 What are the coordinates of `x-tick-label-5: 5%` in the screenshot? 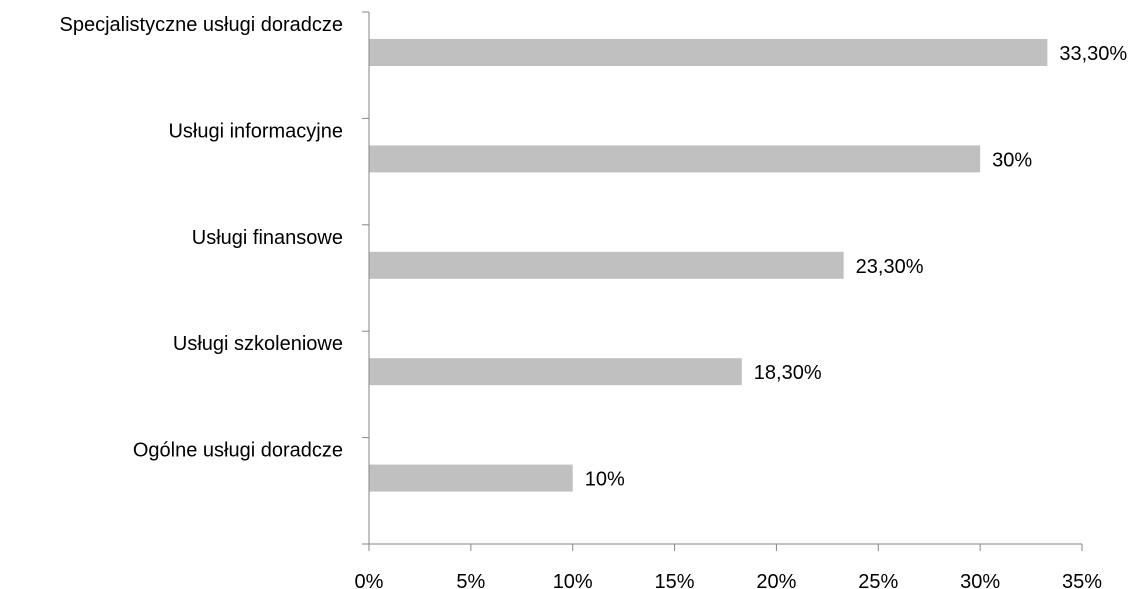 It's located at (470, 580).